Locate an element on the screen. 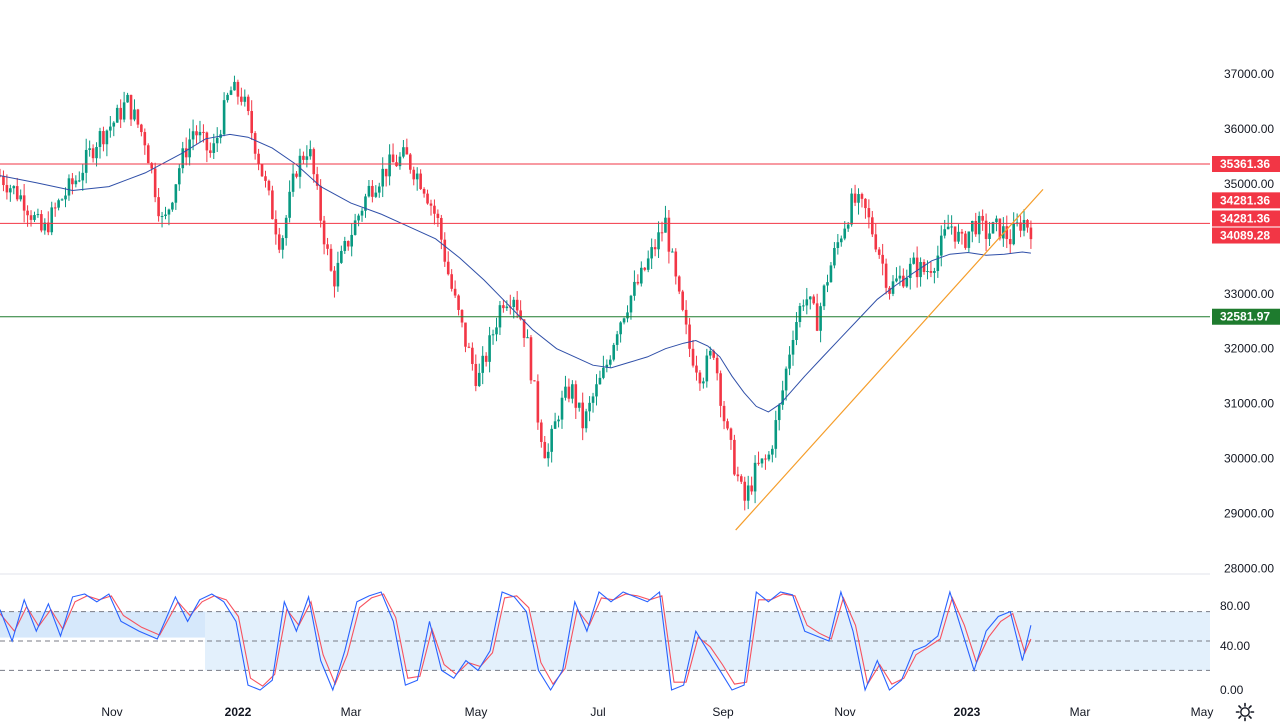 The width and height of the screenshot is (1280, 728). trendline-group is located at coordinates (889, 359).